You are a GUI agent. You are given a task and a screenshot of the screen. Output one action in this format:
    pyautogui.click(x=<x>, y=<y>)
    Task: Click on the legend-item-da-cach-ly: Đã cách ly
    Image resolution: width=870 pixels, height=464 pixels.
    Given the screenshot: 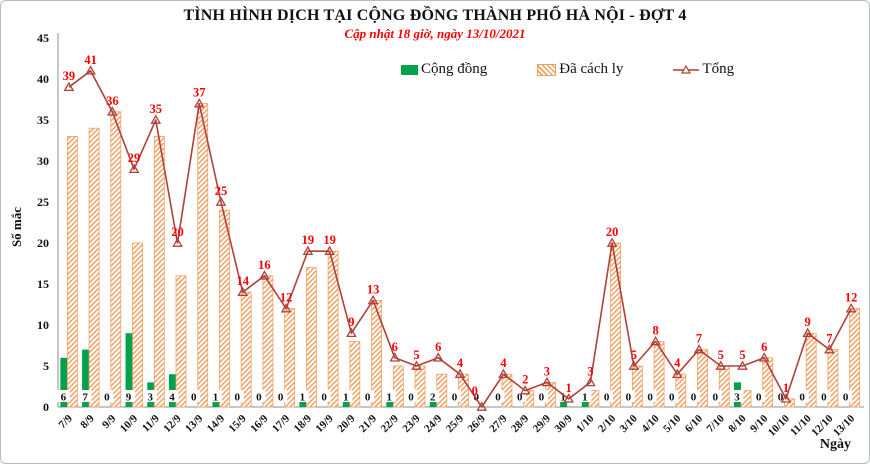 What is the action you would take?
    pyautogui.click(x=580, y=69)
    